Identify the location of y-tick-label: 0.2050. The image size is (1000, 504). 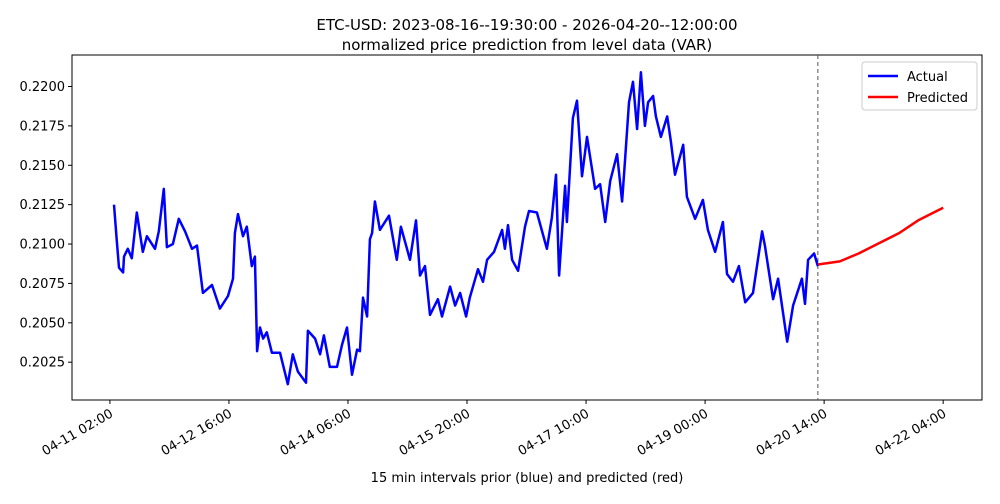
(43, 323).